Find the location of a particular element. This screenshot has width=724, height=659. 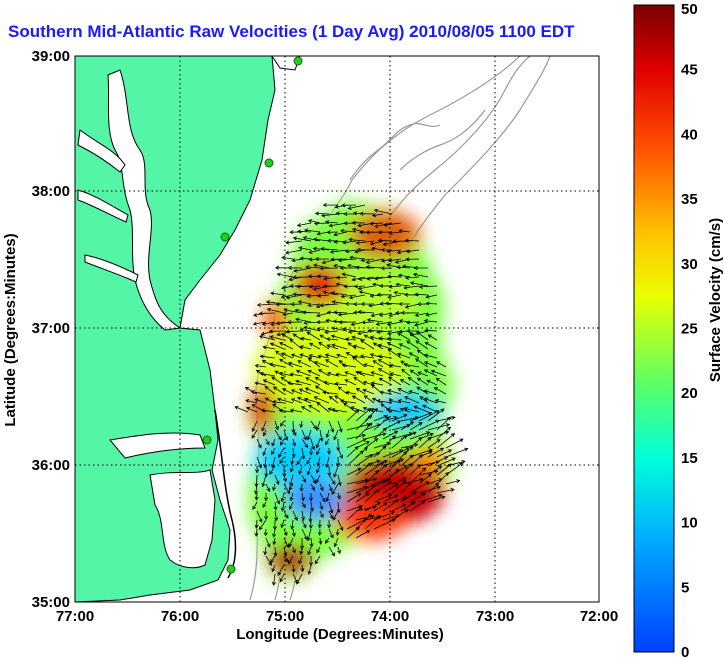

colorbar-tick-label: 25 is located at coordinates (689, 329).